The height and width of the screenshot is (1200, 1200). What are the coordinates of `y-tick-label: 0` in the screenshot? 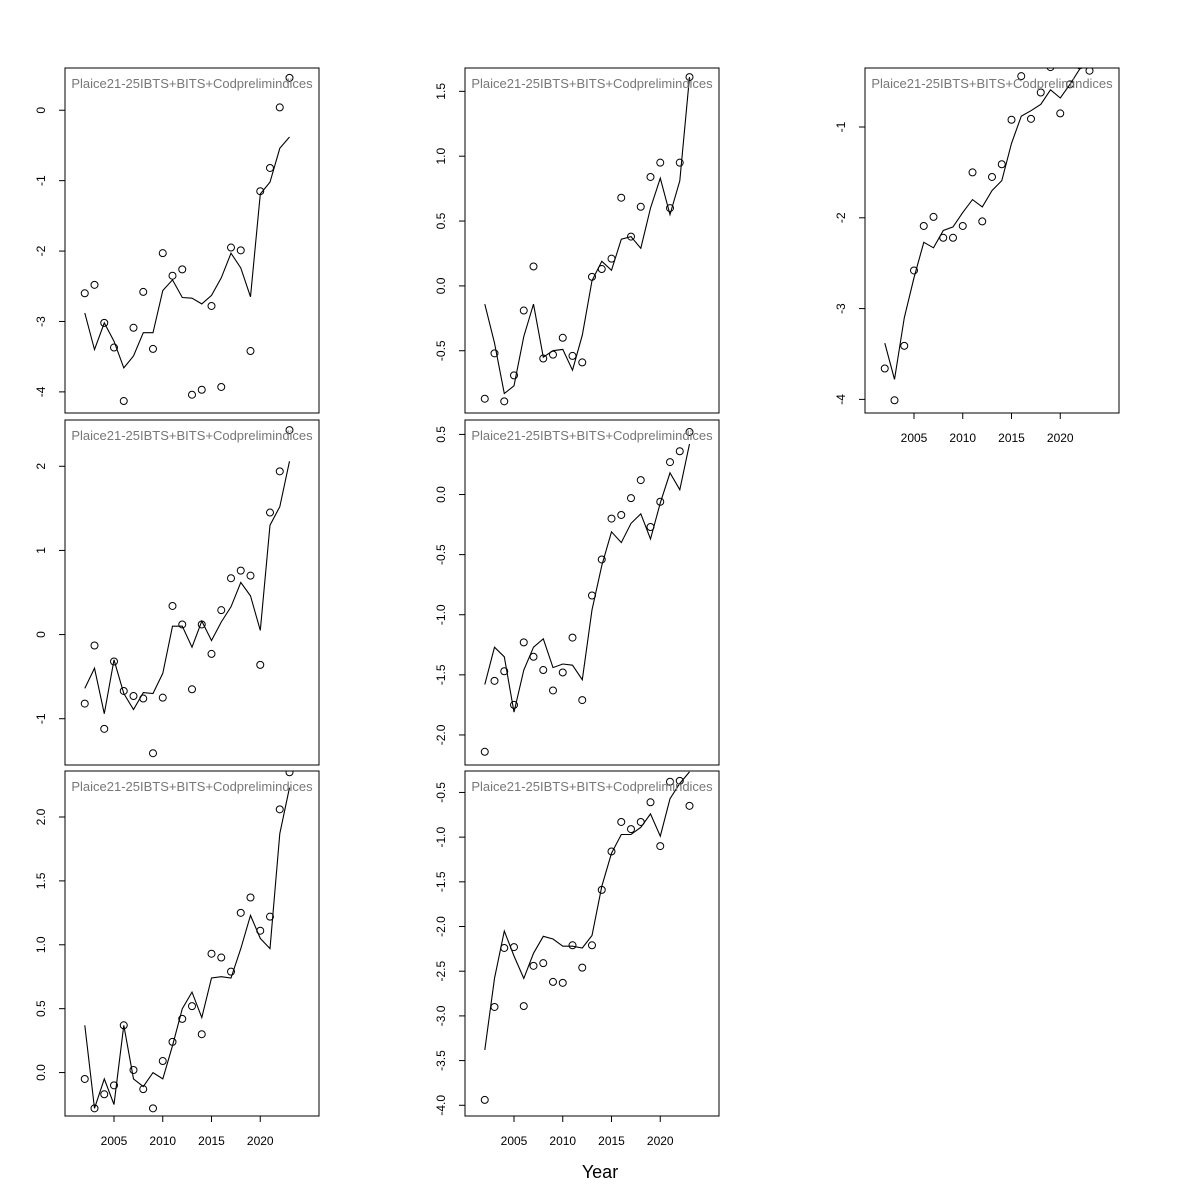 It's located at (41, 110).